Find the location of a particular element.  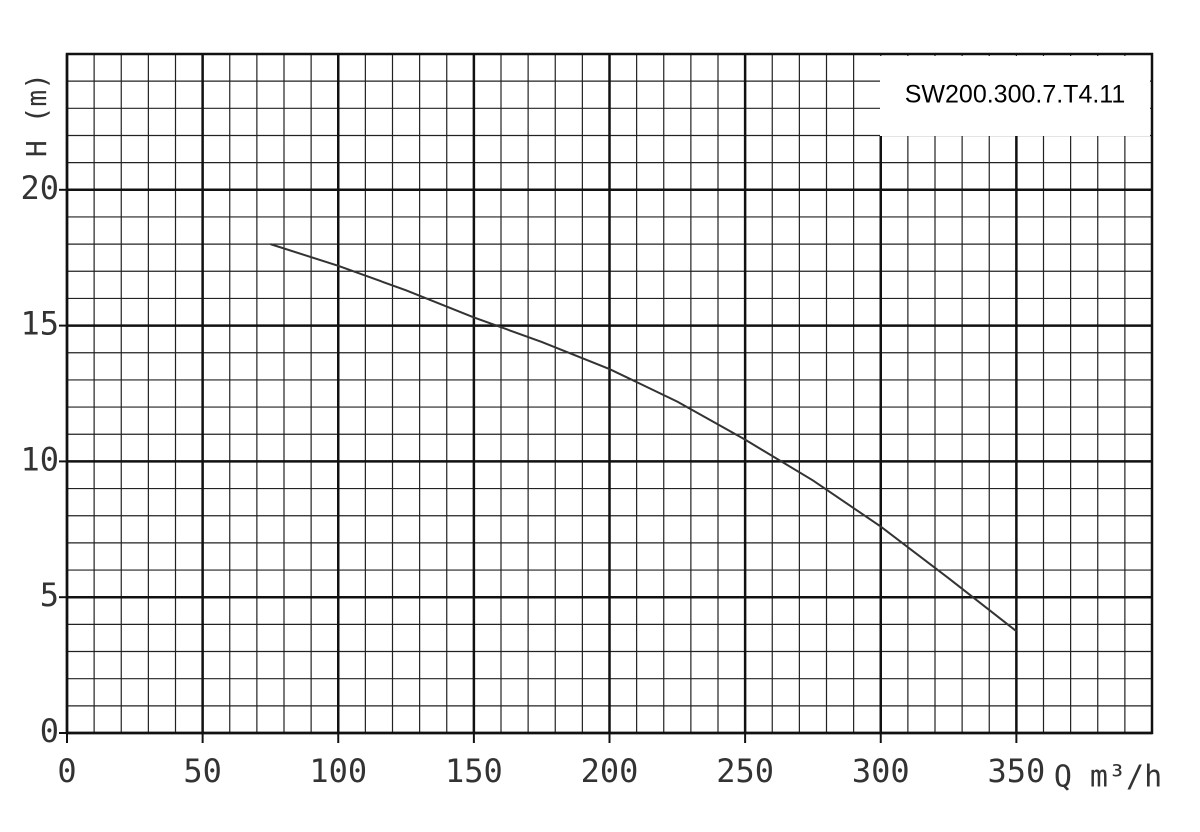

x-axis-label: Q m³/h is located at coordinates (1108, 777).